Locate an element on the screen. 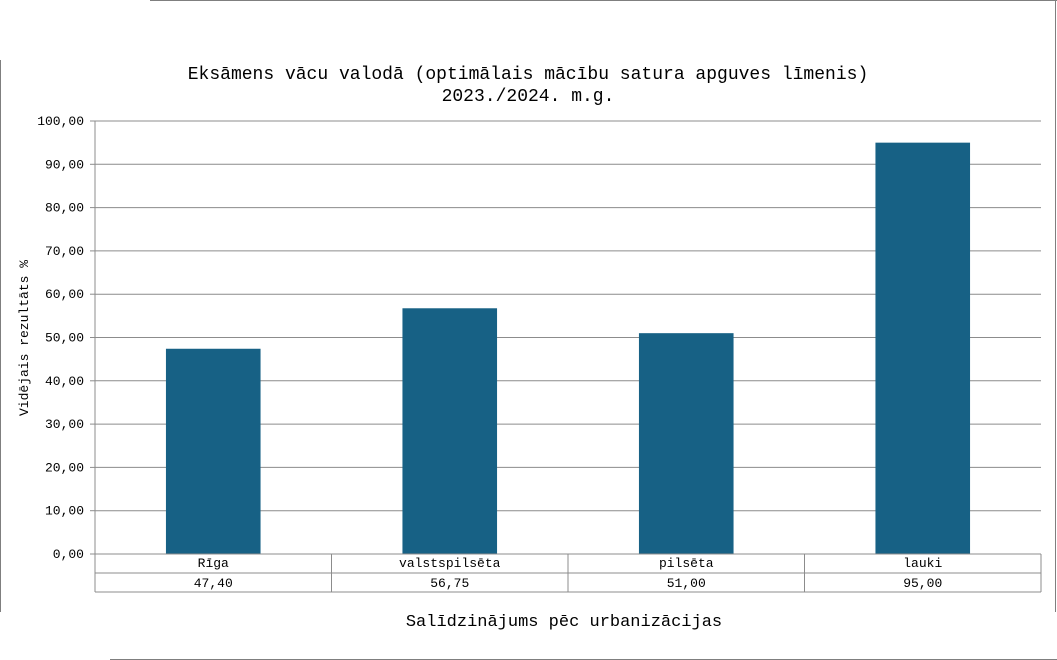  y-tick-label: 30,00 is located at coordinates (64, 424).